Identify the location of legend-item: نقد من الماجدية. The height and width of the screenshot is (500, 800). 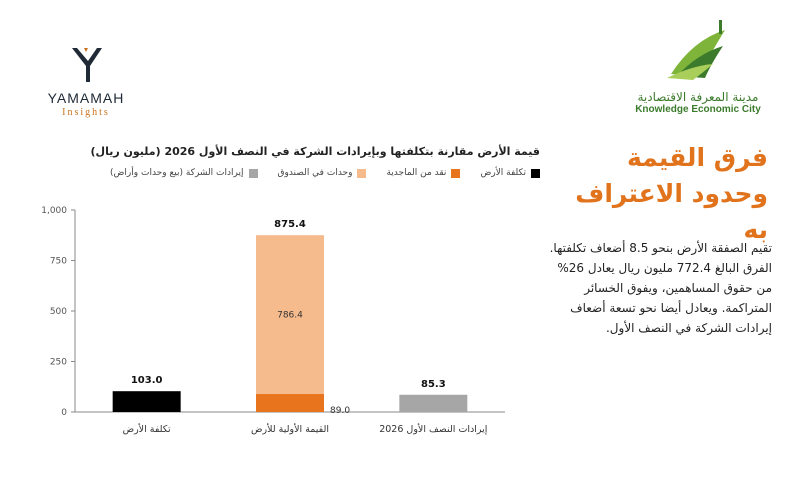
(423, 173).